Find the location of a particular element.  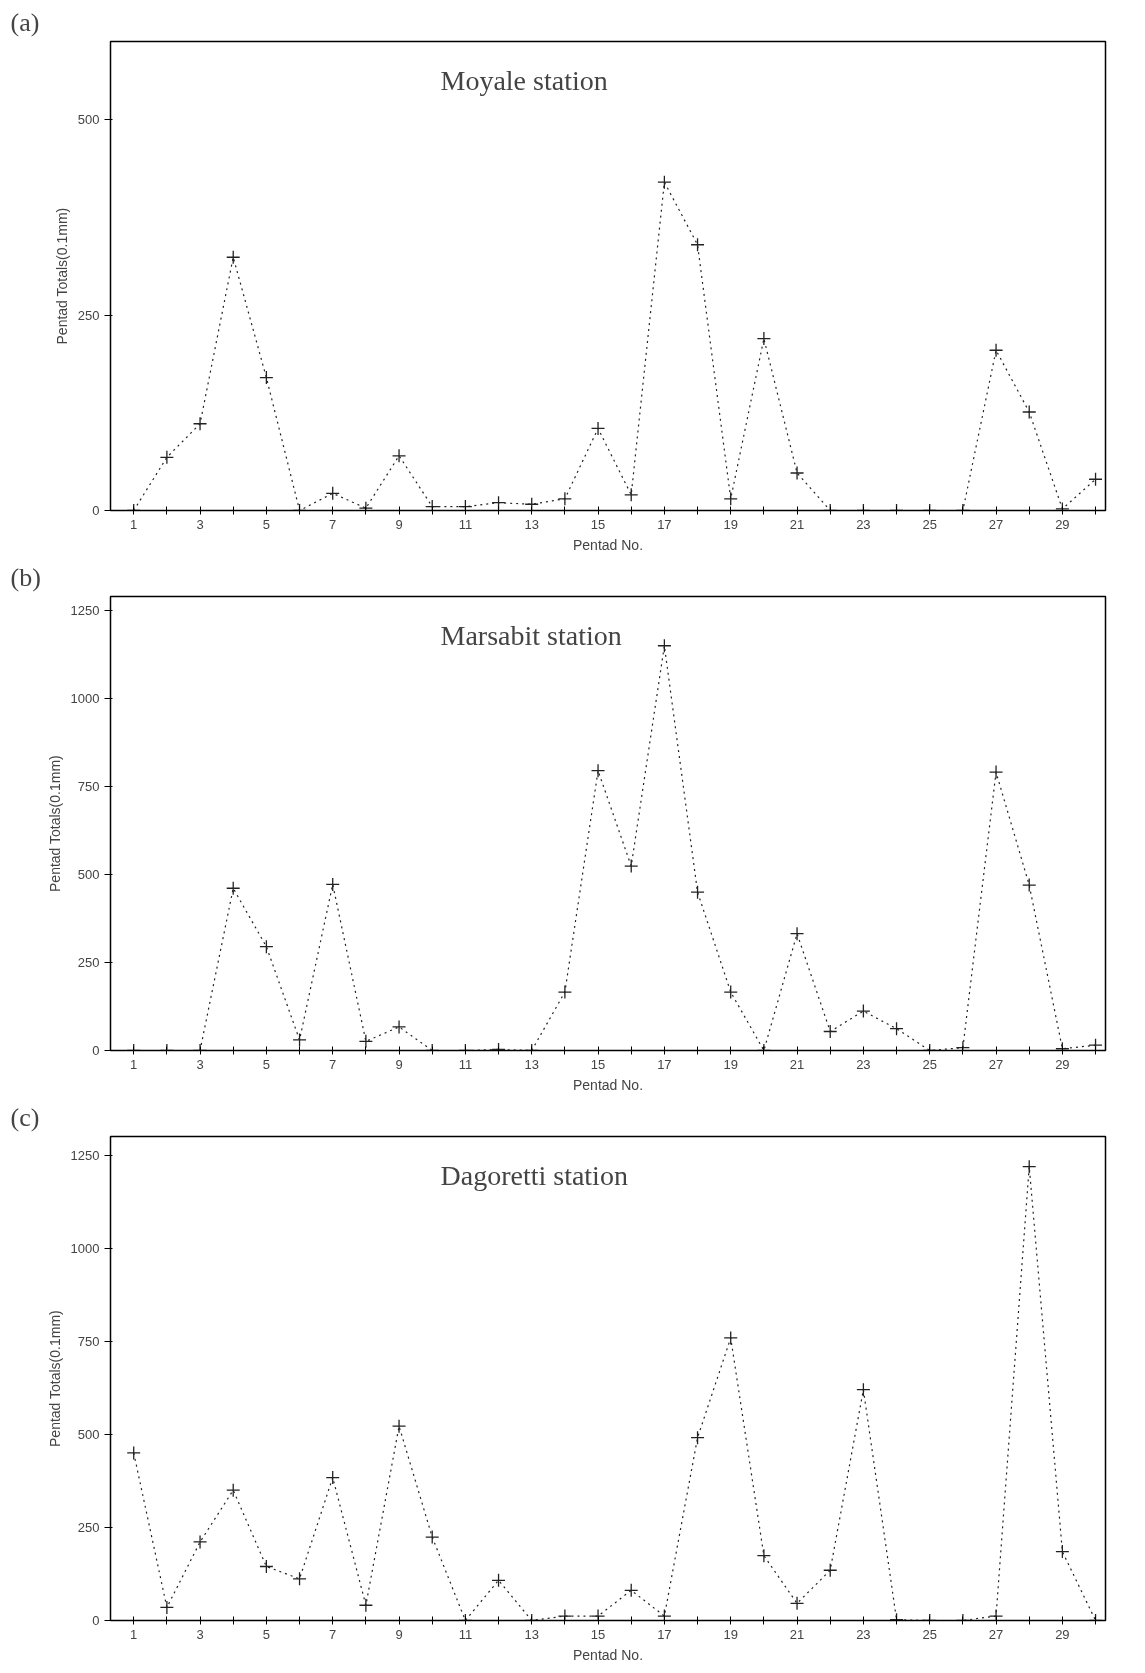

text: (a) is located at coordinates (25, 22).